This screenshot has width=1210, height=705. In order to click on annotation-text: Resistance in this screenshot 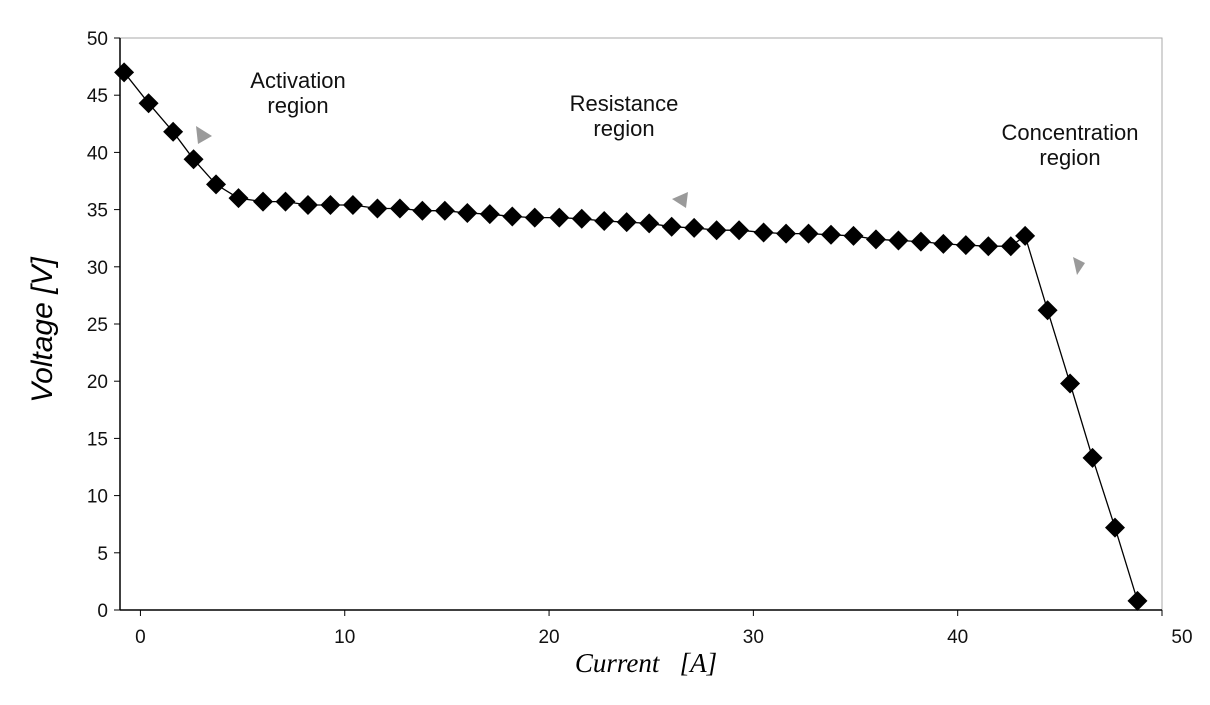, I will do `click(624, 103)`.